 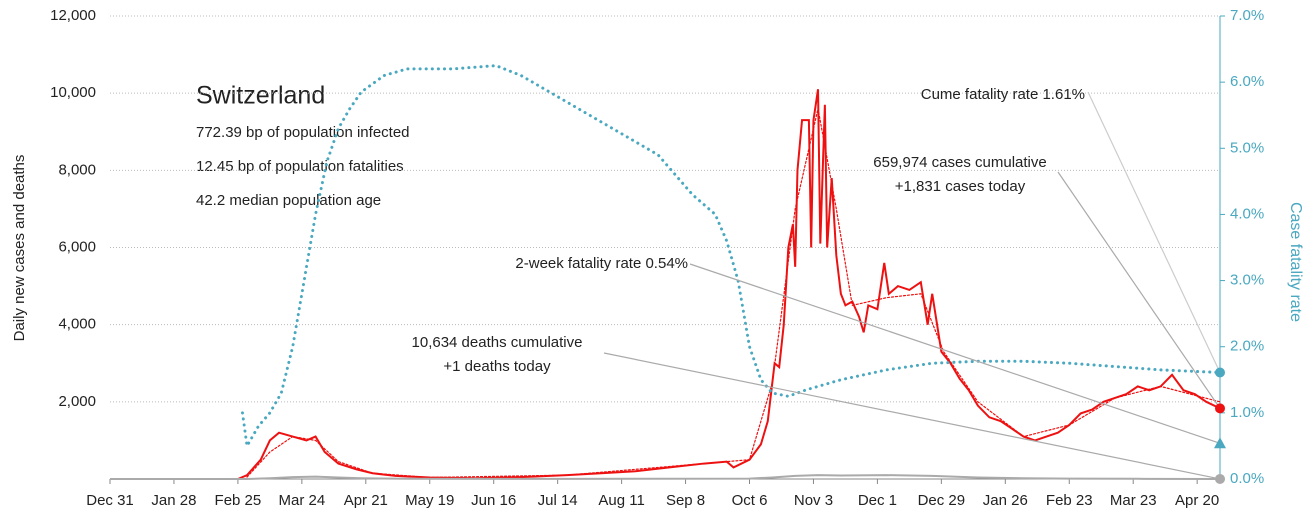 What do you see at coordinates (77, 401) in the screenshot?
I see `y-tick-label: 2,000` at bounding box center [77, 401].